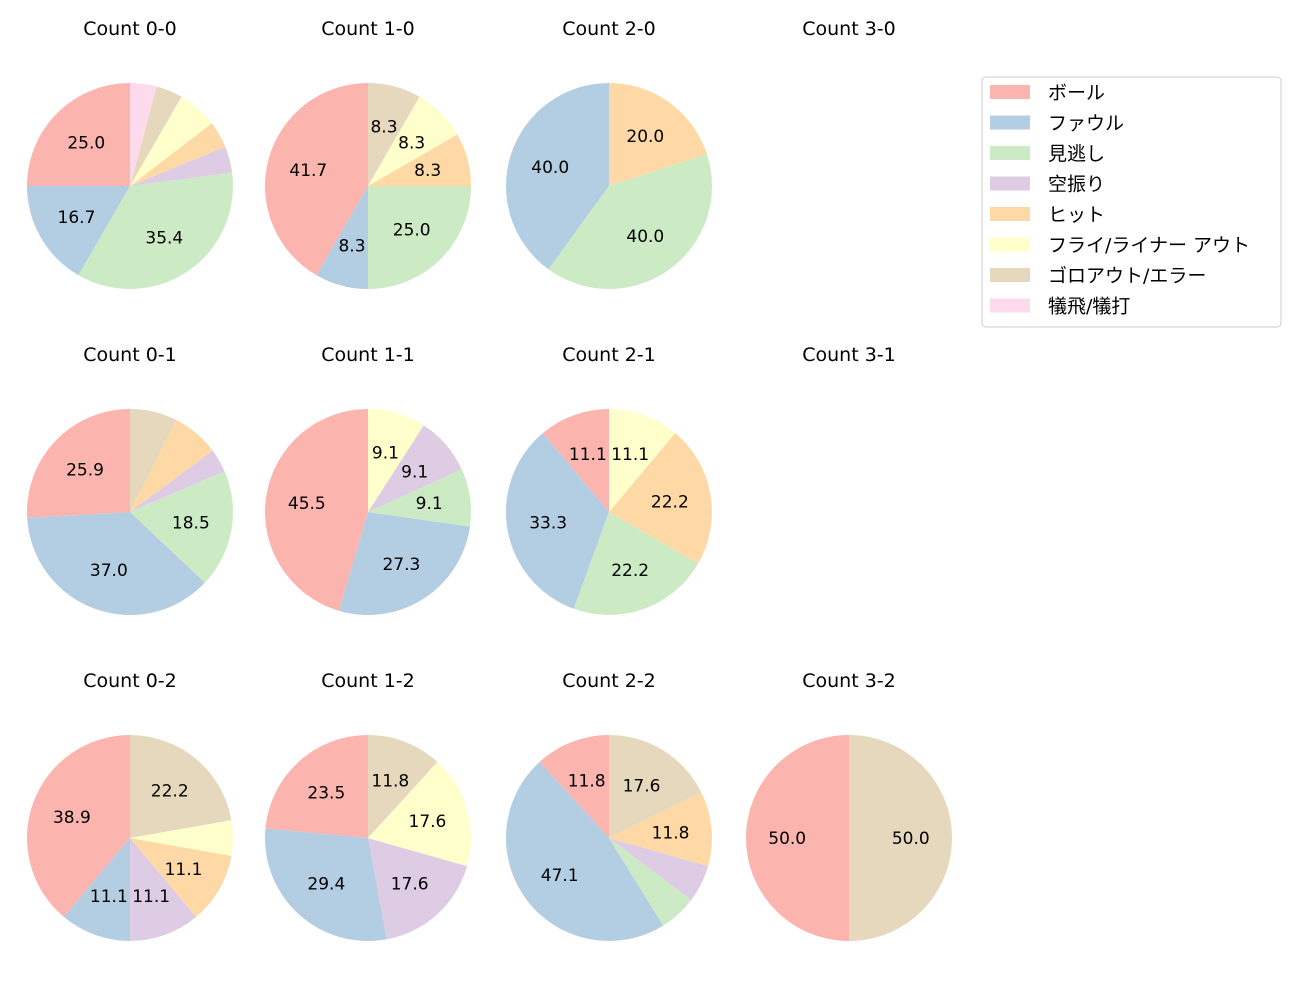  What do you see at coordinates (1076, 215) in the screenshot?
I see `legend-label: ヒット` at bounding box center [1076, 215].